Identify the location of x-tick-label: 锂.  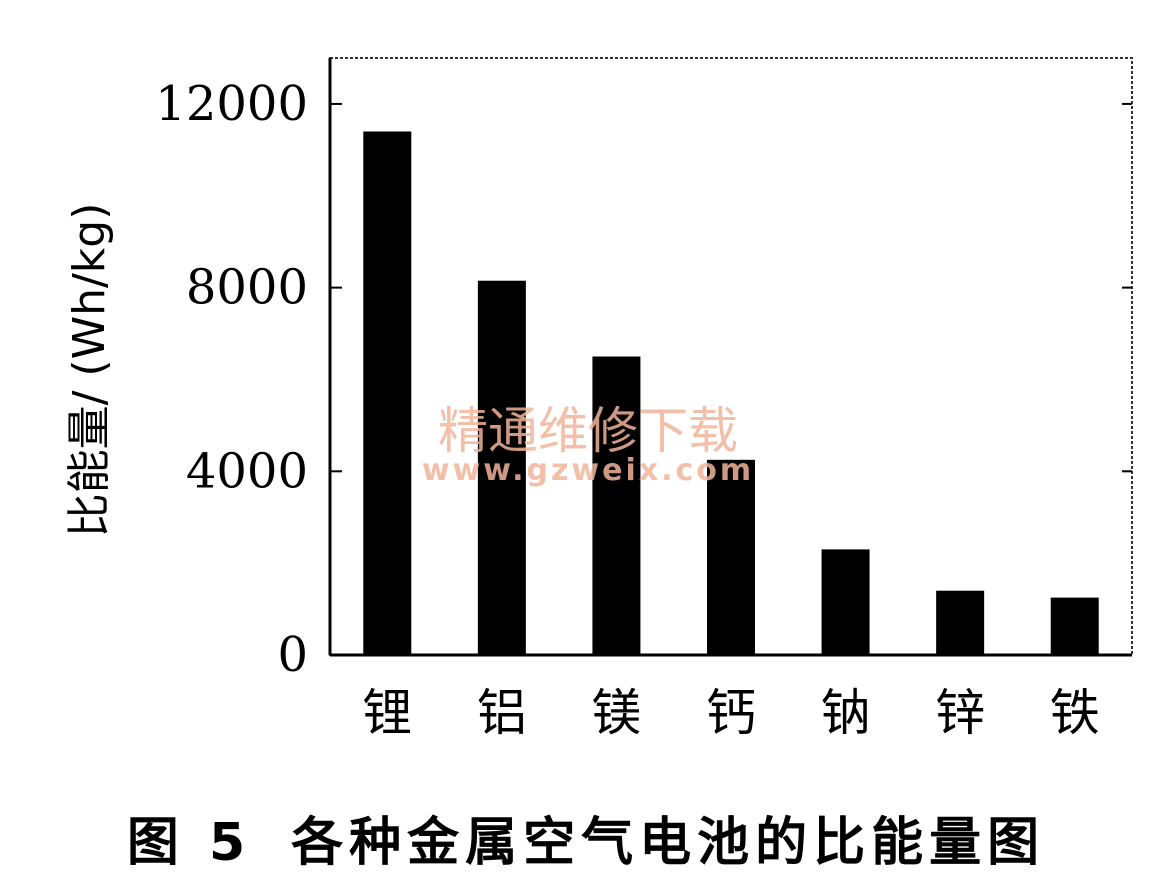
(387, 713).